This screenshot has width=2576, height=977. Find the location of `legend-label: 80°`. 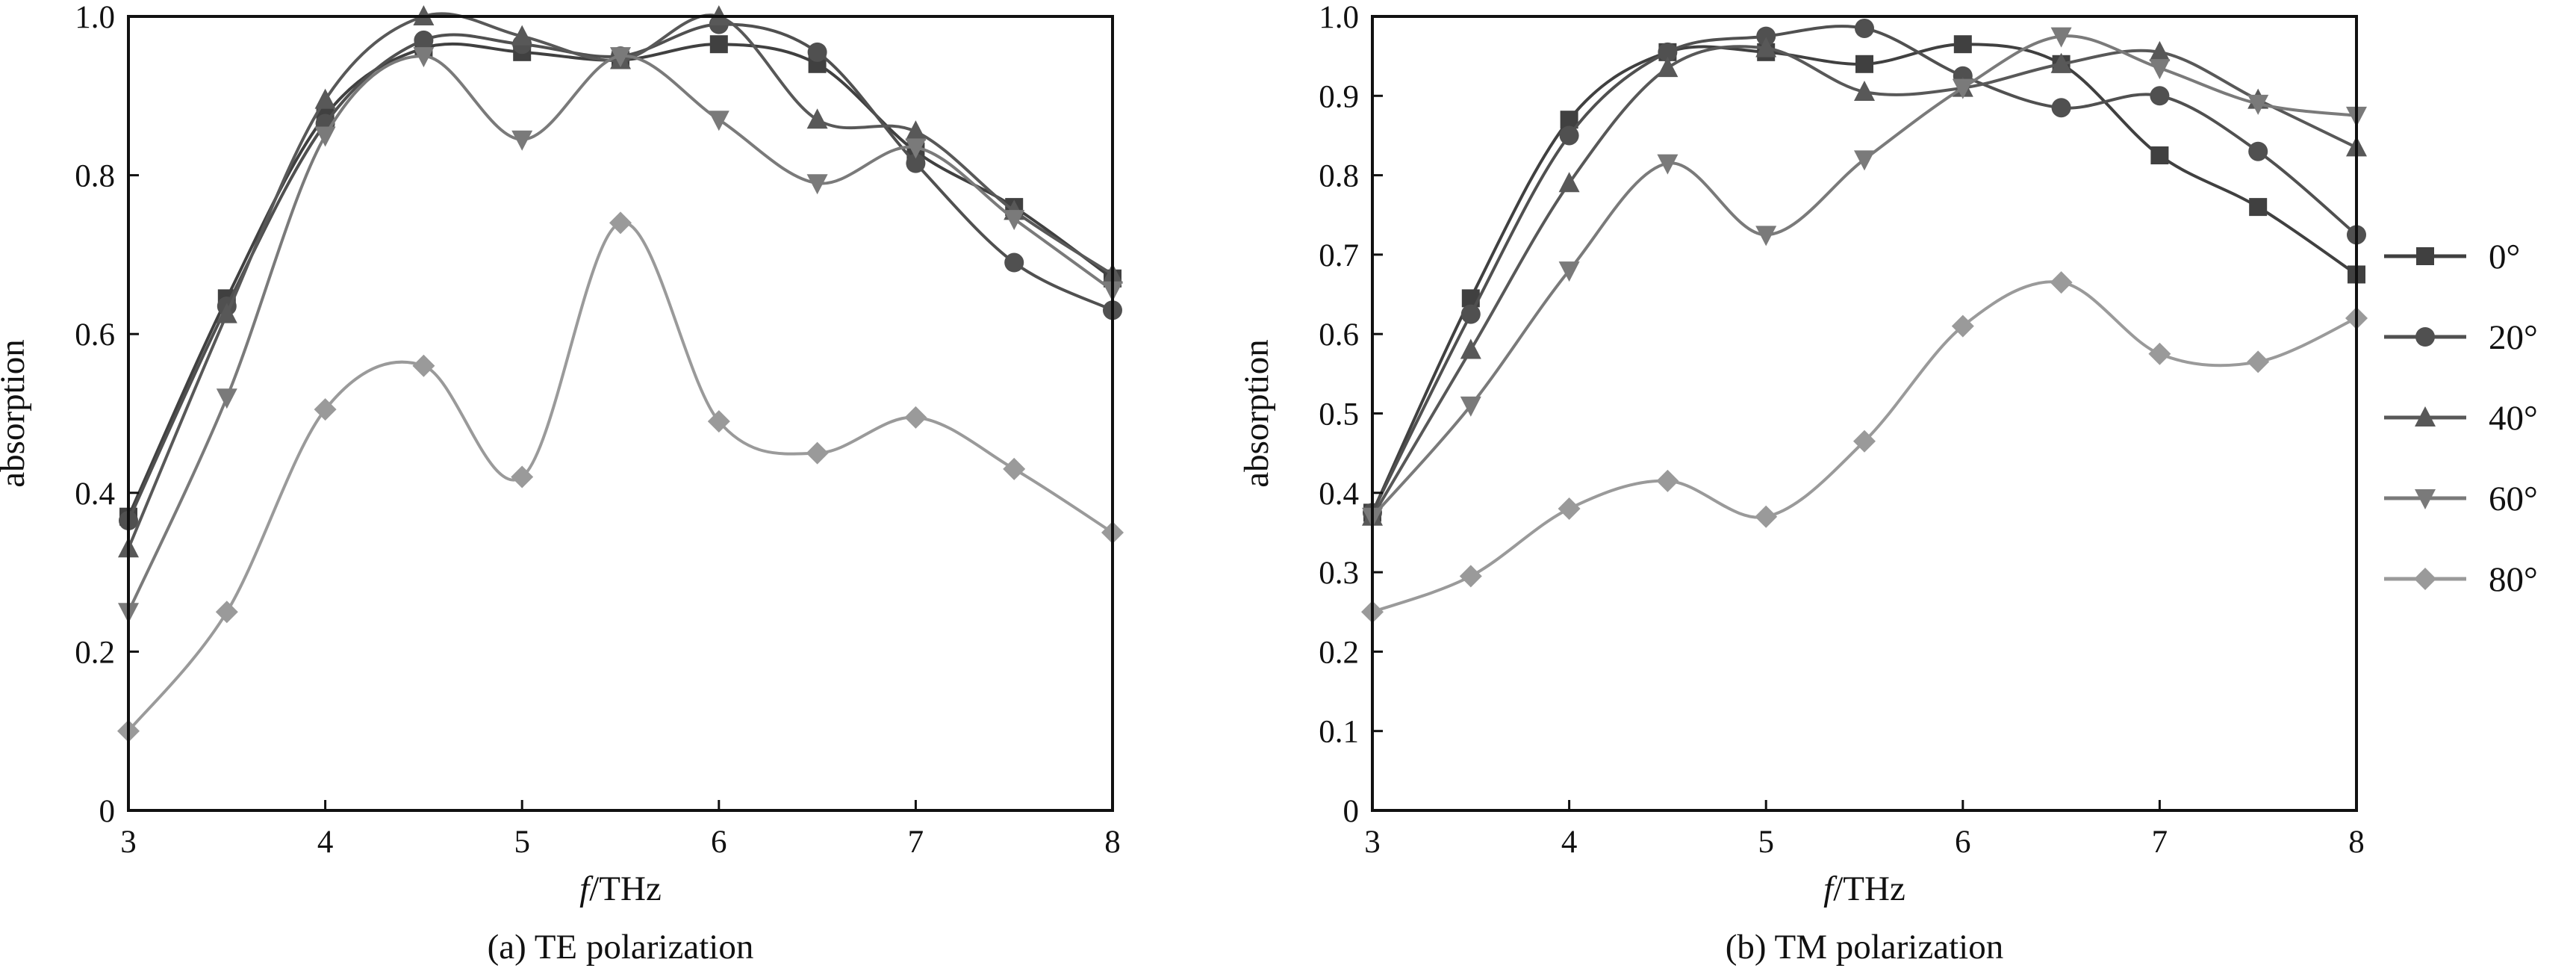

legend-label: 80° is located at coordinates (2513, 579).